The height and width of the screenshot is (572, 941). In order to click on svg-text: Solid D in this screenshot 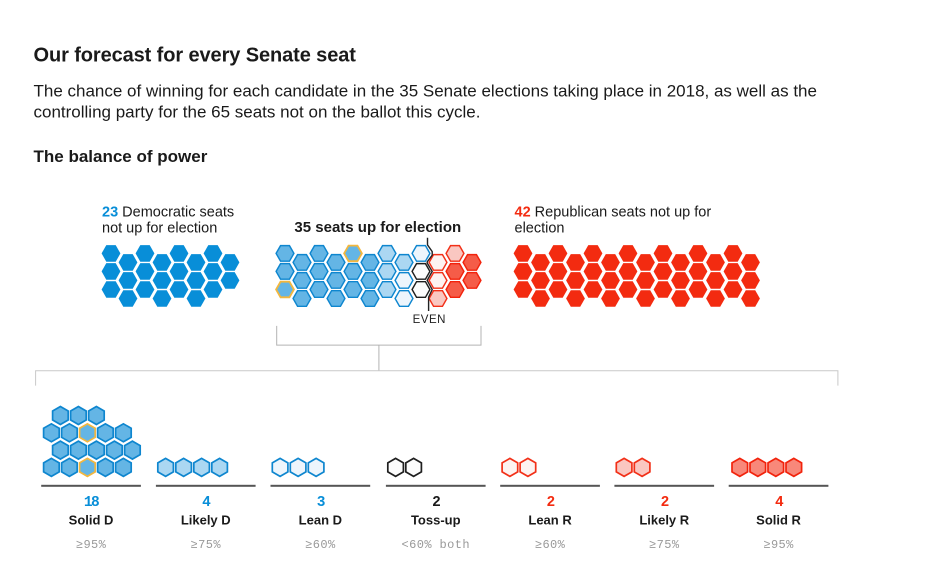, I will do `click(91, 520)`.